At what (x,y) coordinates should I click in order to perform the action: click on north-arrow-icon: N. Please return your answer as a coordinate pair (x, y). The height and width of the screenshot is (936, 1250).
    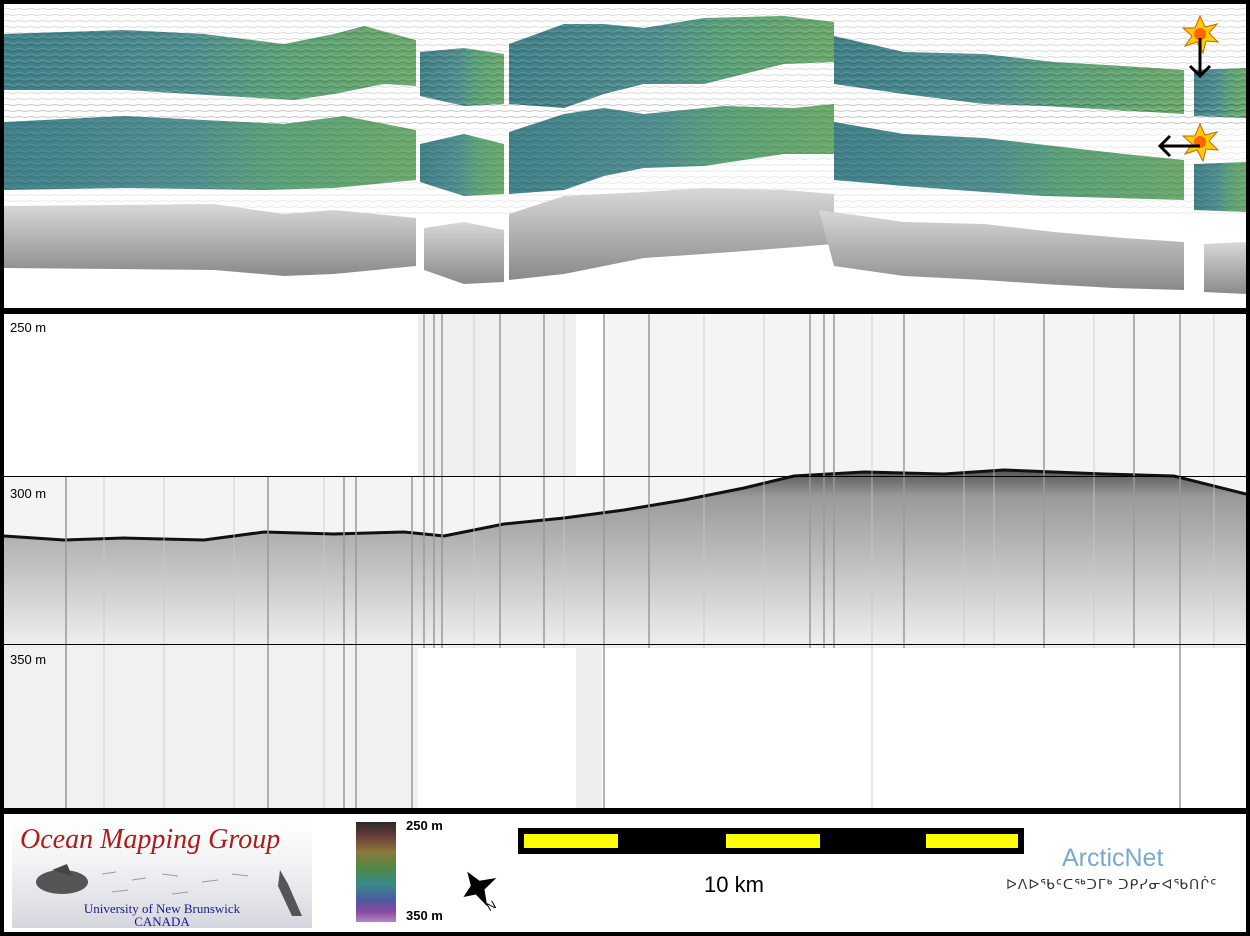
    Looking at the image, I should click on (484, 889).